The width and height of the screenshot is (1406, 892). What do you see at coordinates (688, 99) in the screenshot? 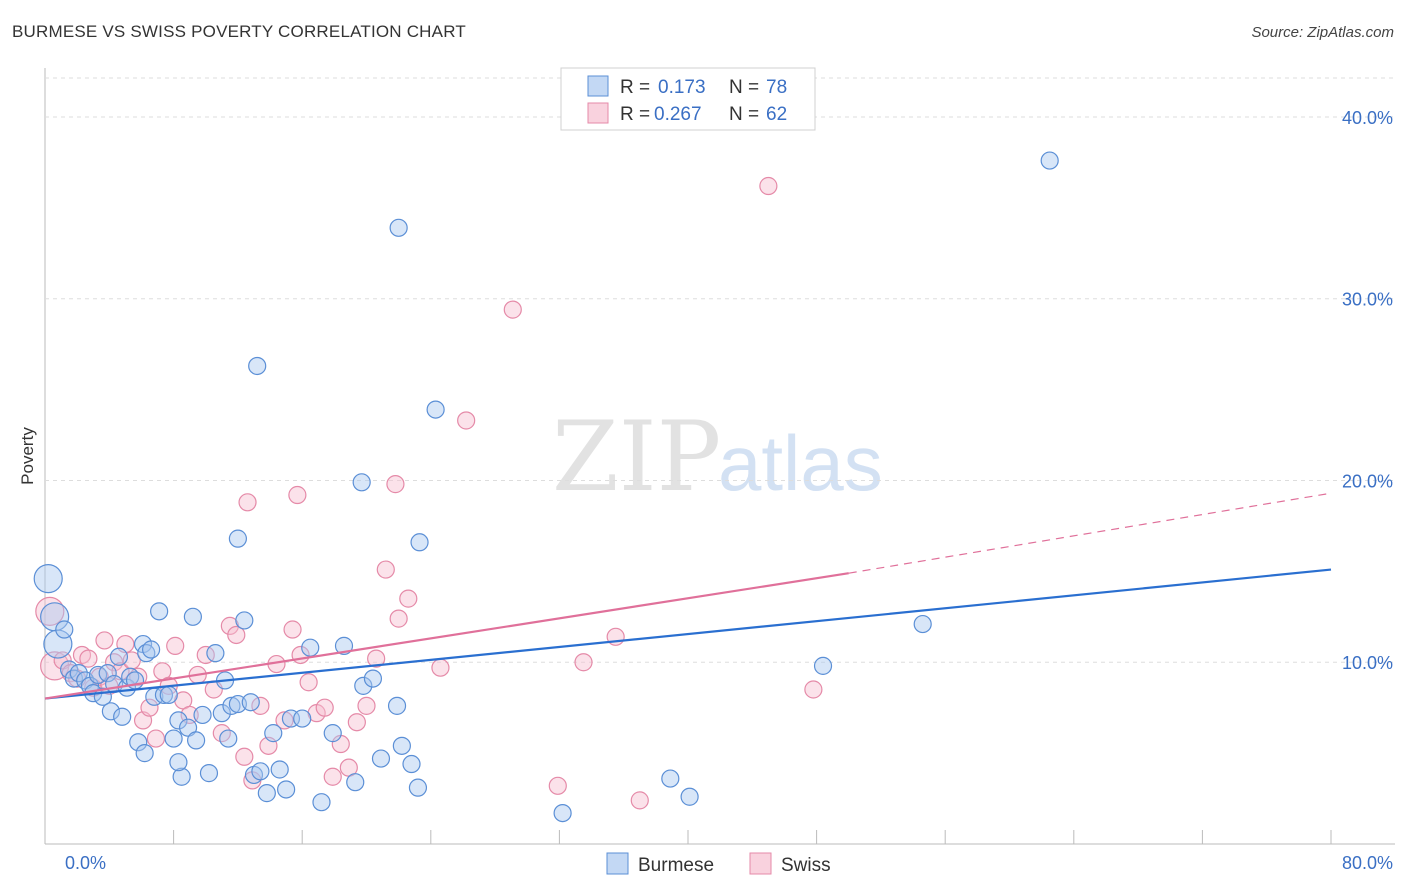
I see `legend: R = 0.173 N = 78 R = 0.267 N = 62` at bounding box center [688, 99].